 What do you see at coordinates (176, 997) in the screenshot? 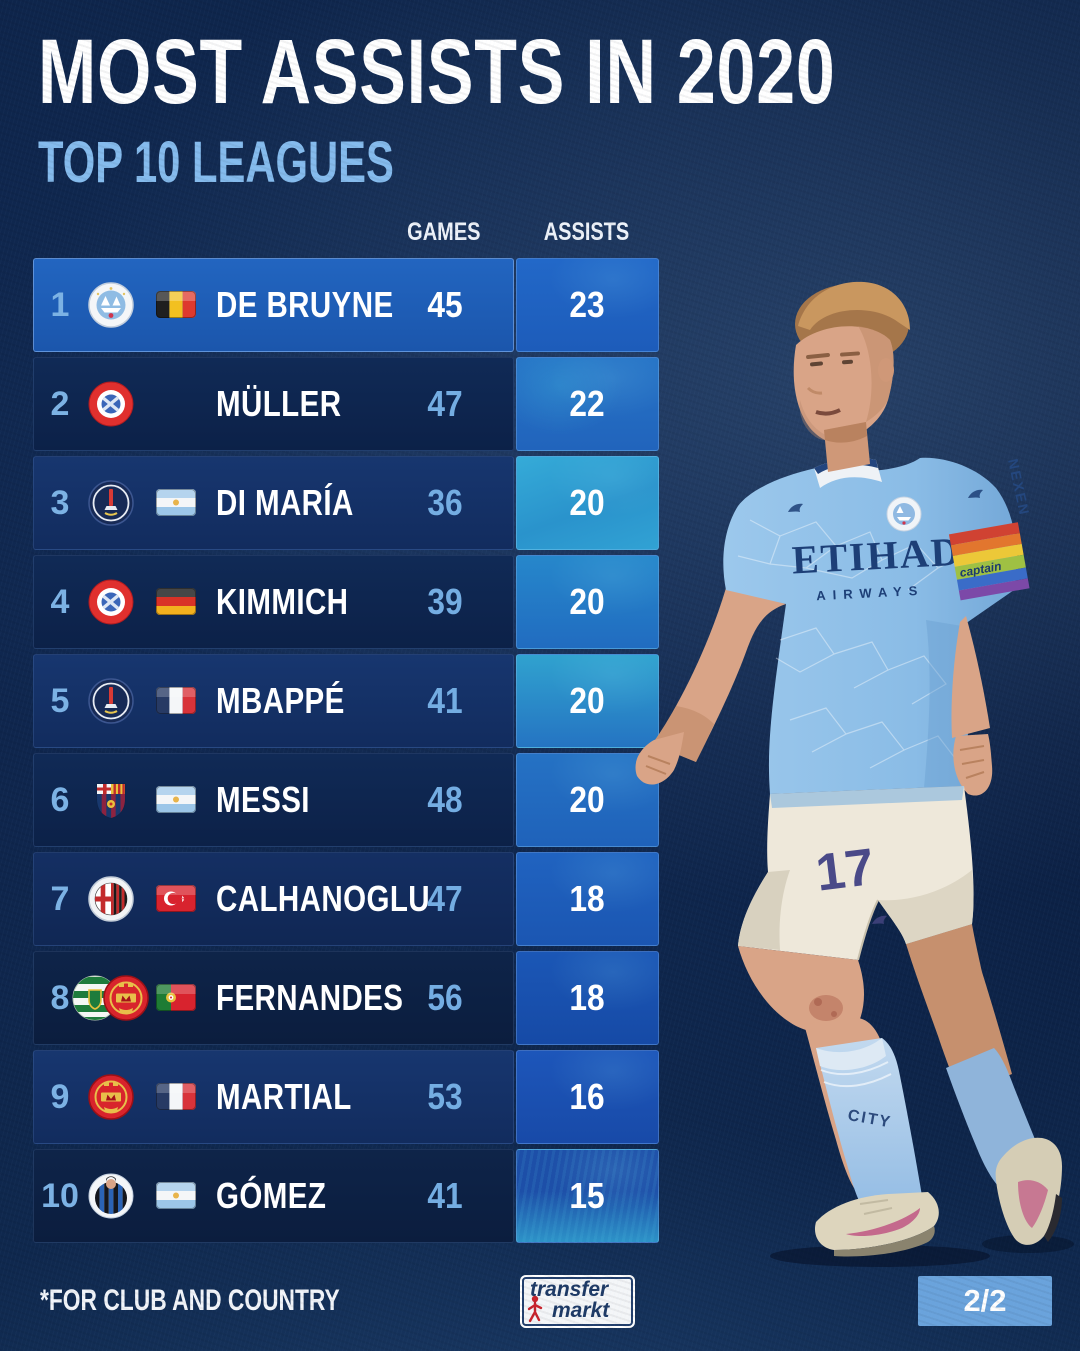
I see `flag-portugal-icon` at bounding box center [176, 997].